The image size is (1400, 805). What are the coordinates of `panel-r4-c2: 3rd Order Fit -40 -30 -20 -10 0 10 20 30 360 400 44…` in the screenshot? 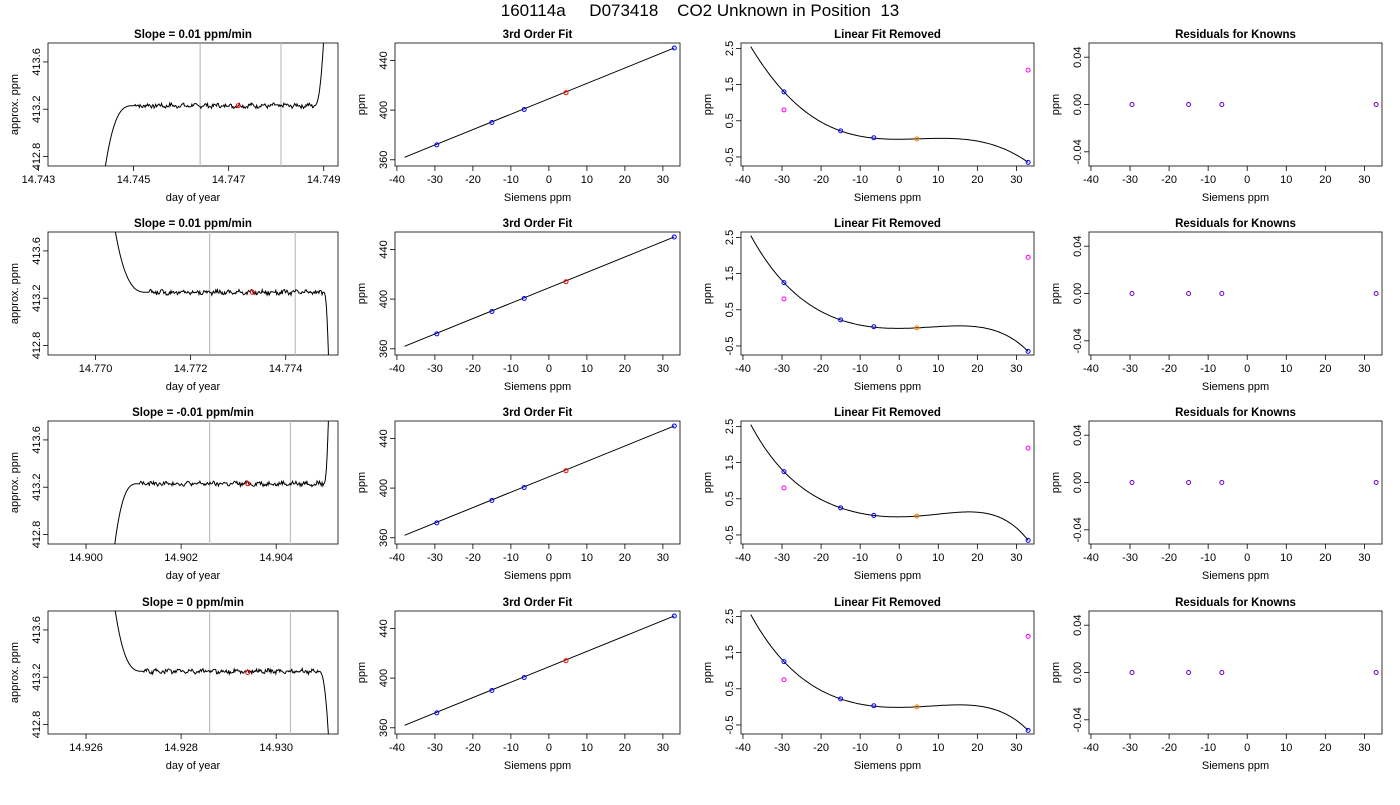 It's located at (518, 684).